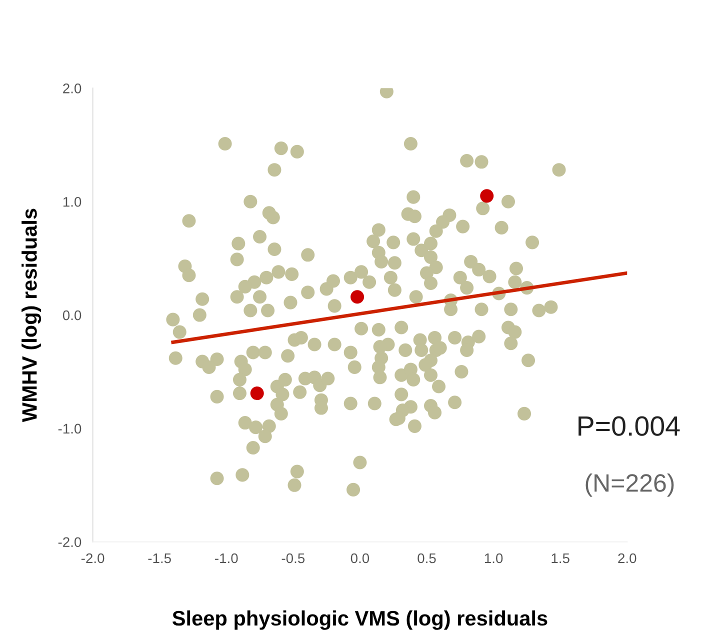 The image size is (725, 639). I want to click on y-tick-label: 0.0, so click(72, 315).